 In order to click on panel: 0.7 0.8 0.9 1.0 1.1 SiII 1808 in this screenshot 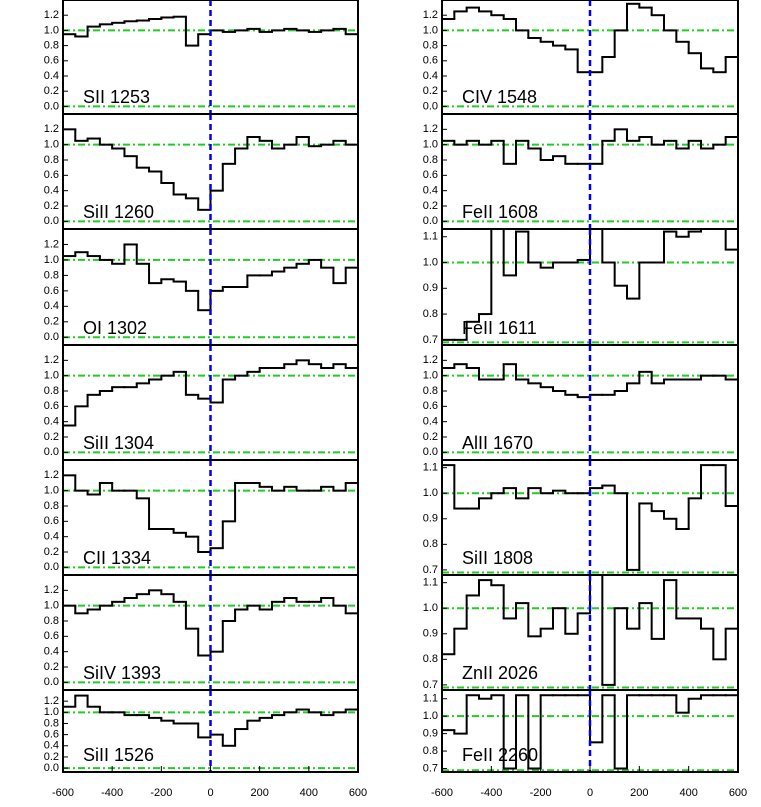, I will do `click(581, 517)`.